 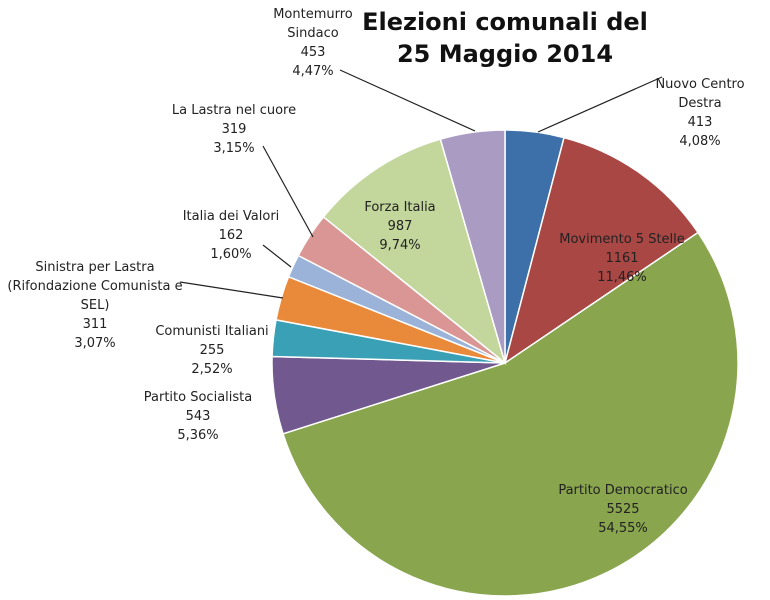 What do you see at coordinates (234, 129) in the screenshot?
I see `data-label-la-lastra-nel-cuore: La Lastra nel cuore 319 3,15%` at bounding box center [234, 129].